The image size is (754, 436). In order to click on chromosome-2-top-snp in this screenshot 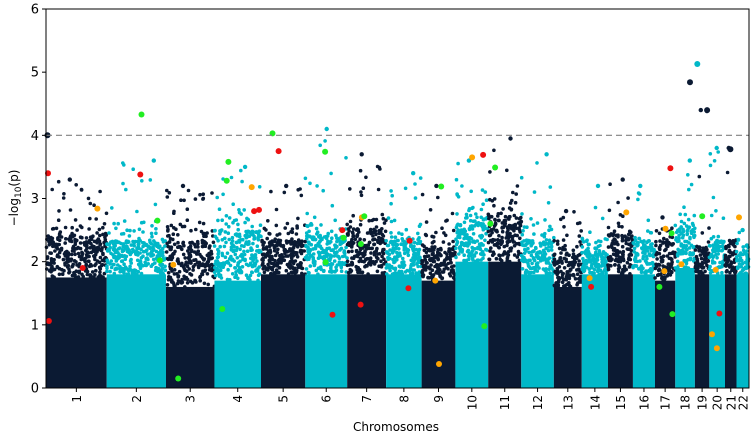, I will do `click(153, 160)`.